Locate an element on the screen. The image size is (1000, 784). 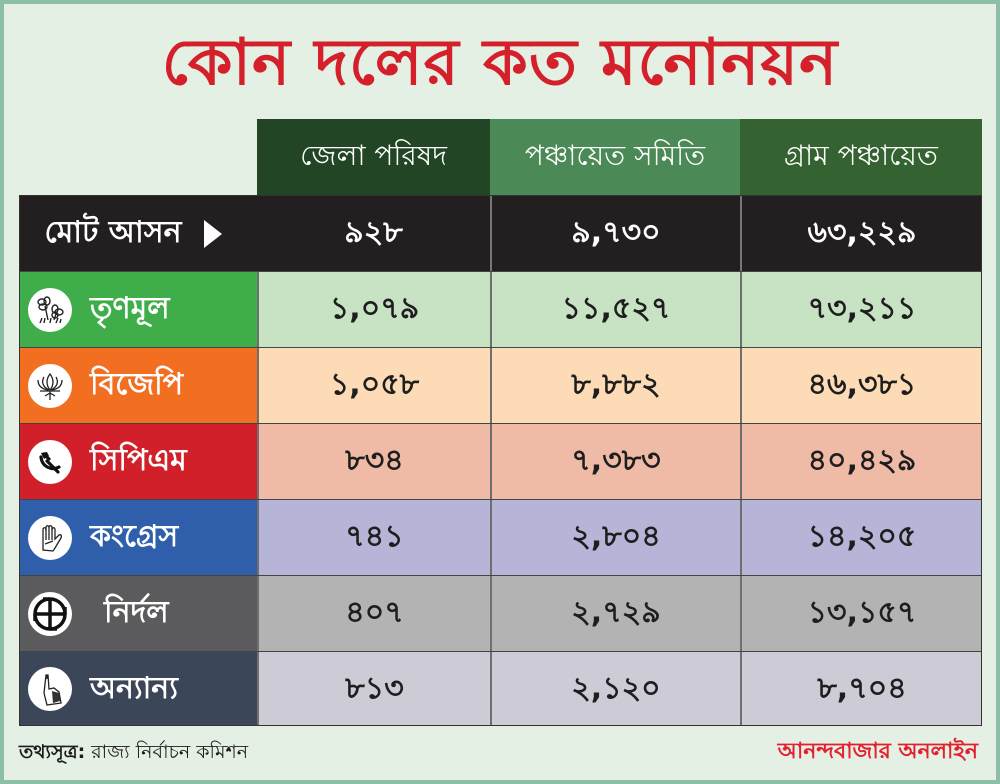
column-header-panchayat-samiti: পঞ্চায়েত সমিতি is located at coordinates (615, 157).